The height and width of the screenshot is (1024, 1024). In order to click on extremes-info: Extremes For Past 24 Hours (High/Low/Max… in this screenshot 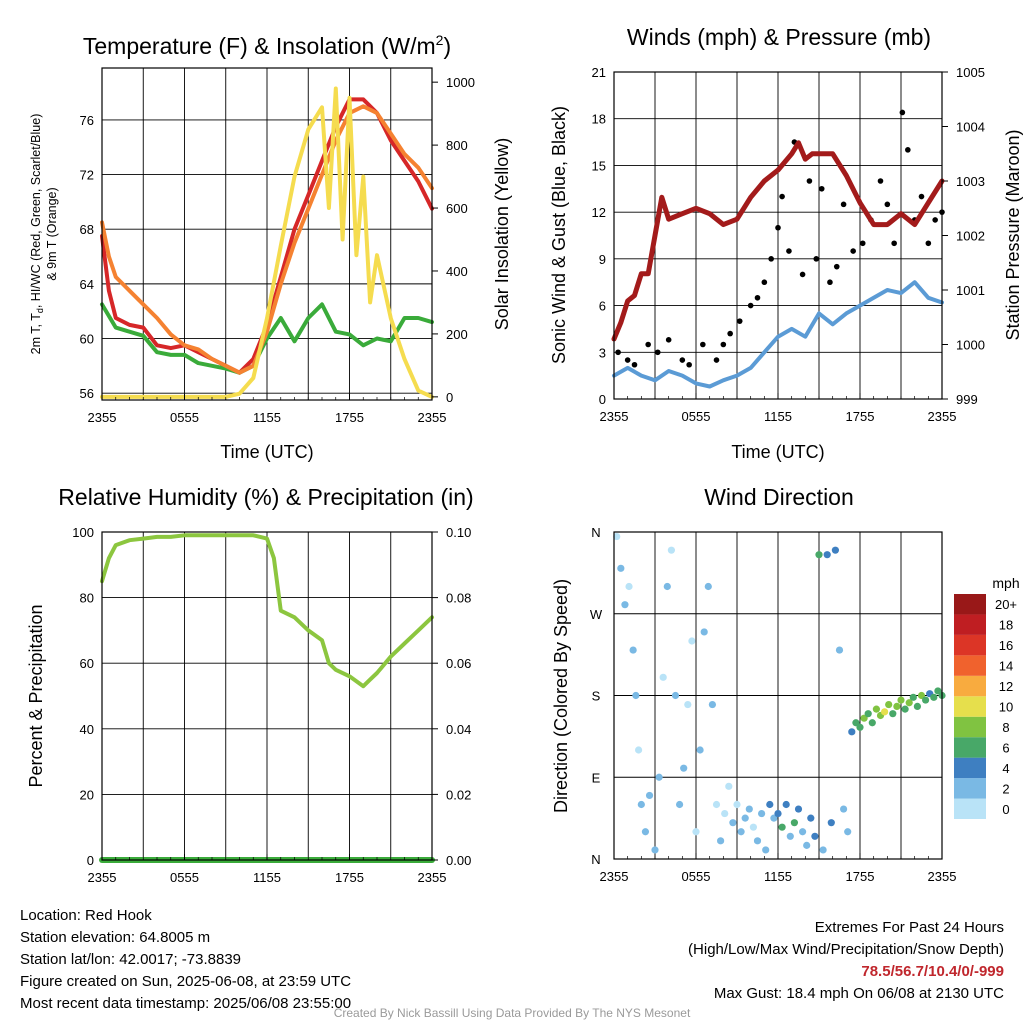, I will do `click(846, 961)`.